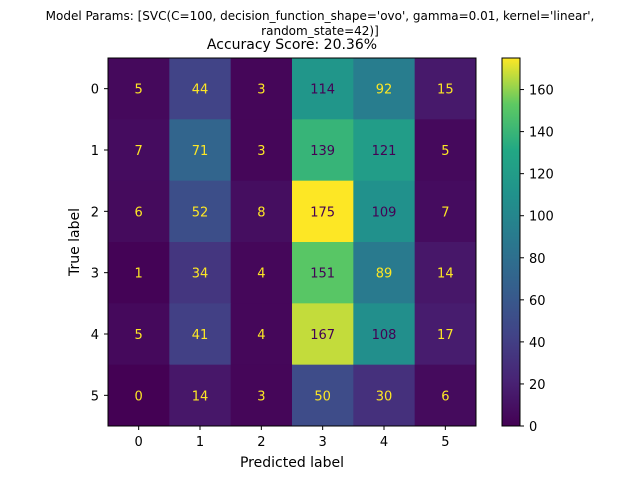  What do you see at coordinates (139, 442) in the screenshot?
I see `x-tick-label: 0` at bounding box center [139, 442].